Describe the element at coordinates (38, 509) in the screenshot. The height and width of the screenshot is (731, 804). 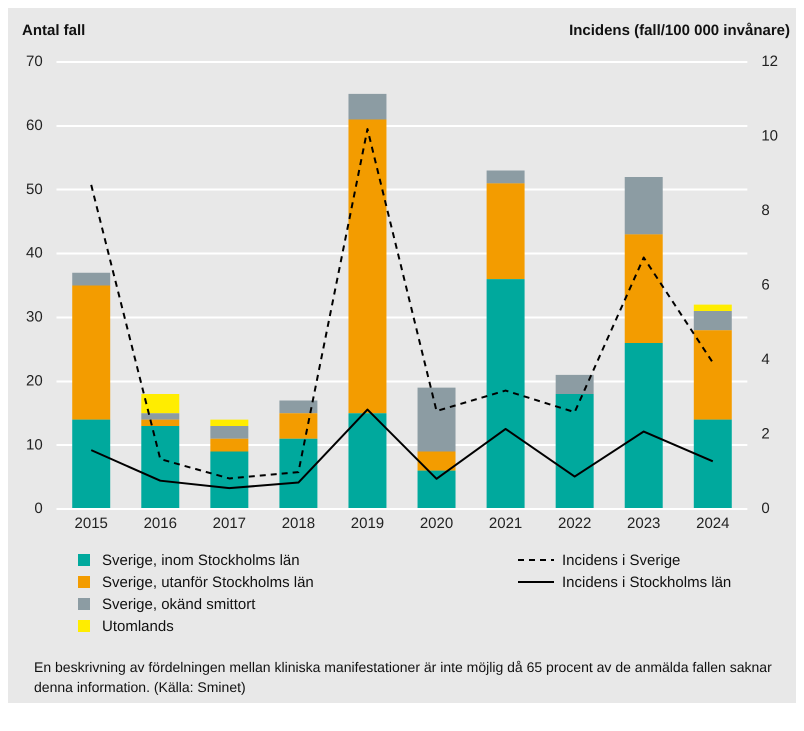
I see `y-tick-label: 0` at that location.